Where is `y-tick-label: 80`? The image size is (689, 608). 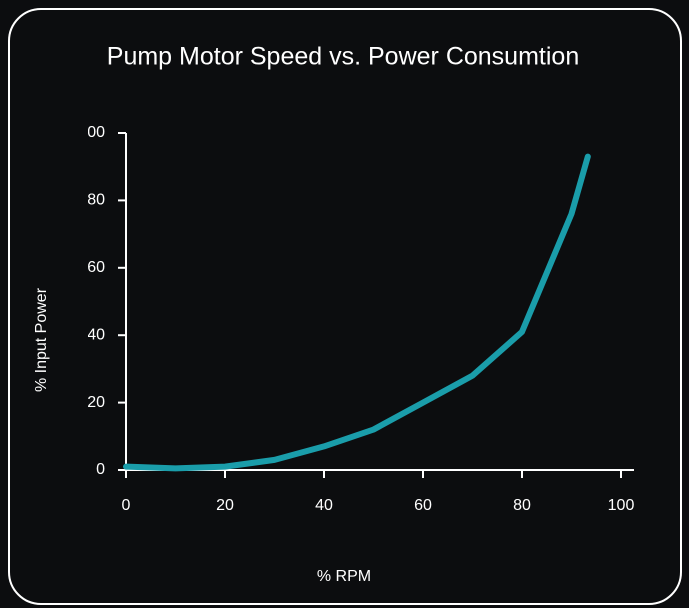
y-tick-label: 80 is located at coordinates (96, 200).